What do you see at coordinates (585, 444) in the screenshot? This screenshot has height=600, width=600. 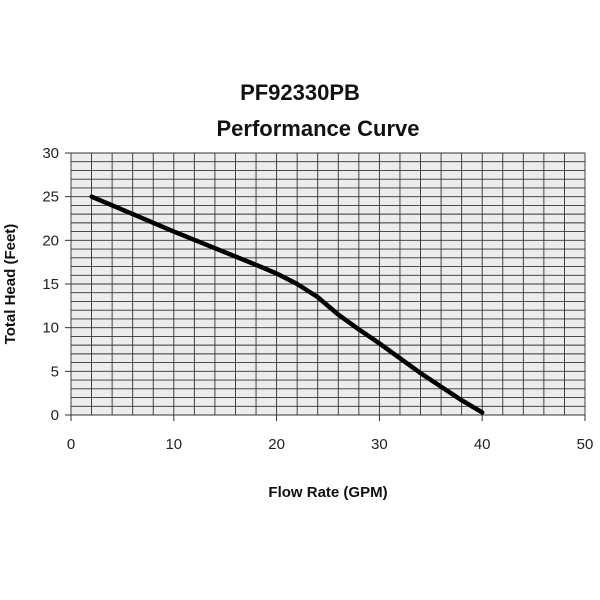 I see `x-tick-label: 50` at bounding box center [585, 444].